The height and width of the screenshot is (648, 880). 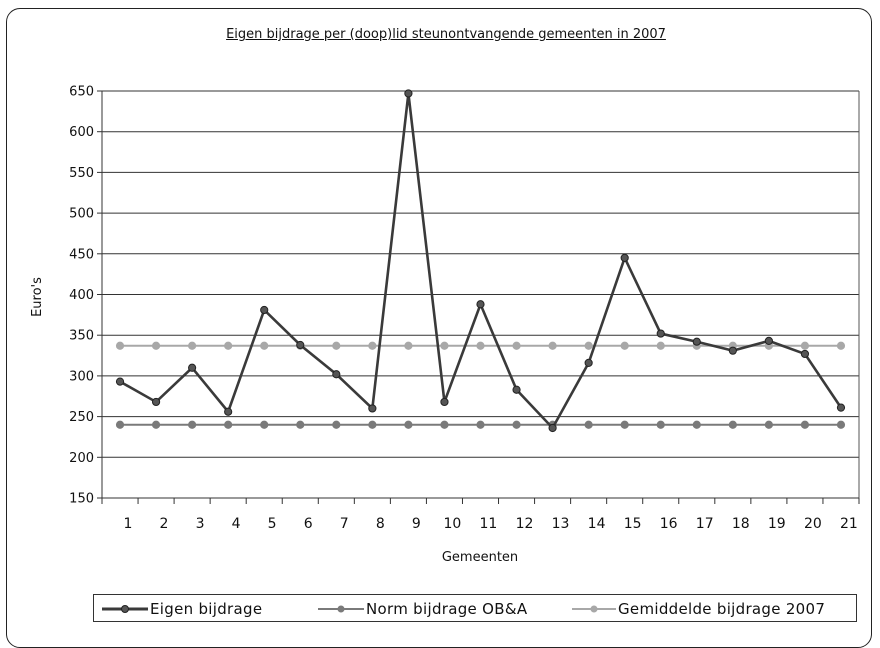 I want to click on y-tick-label: 500, so click(x=81, y=214).